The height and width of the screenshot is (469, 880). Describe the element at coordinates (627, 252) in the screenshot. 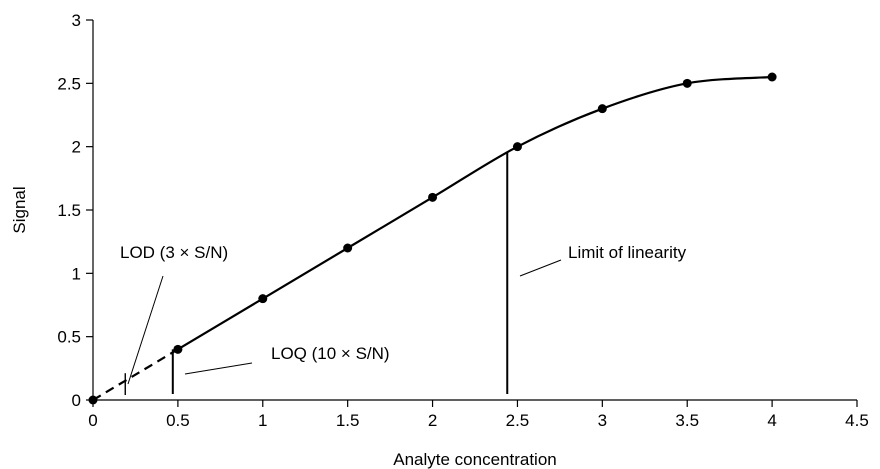

I see `annotation-label: Limit of linearity` at that location.